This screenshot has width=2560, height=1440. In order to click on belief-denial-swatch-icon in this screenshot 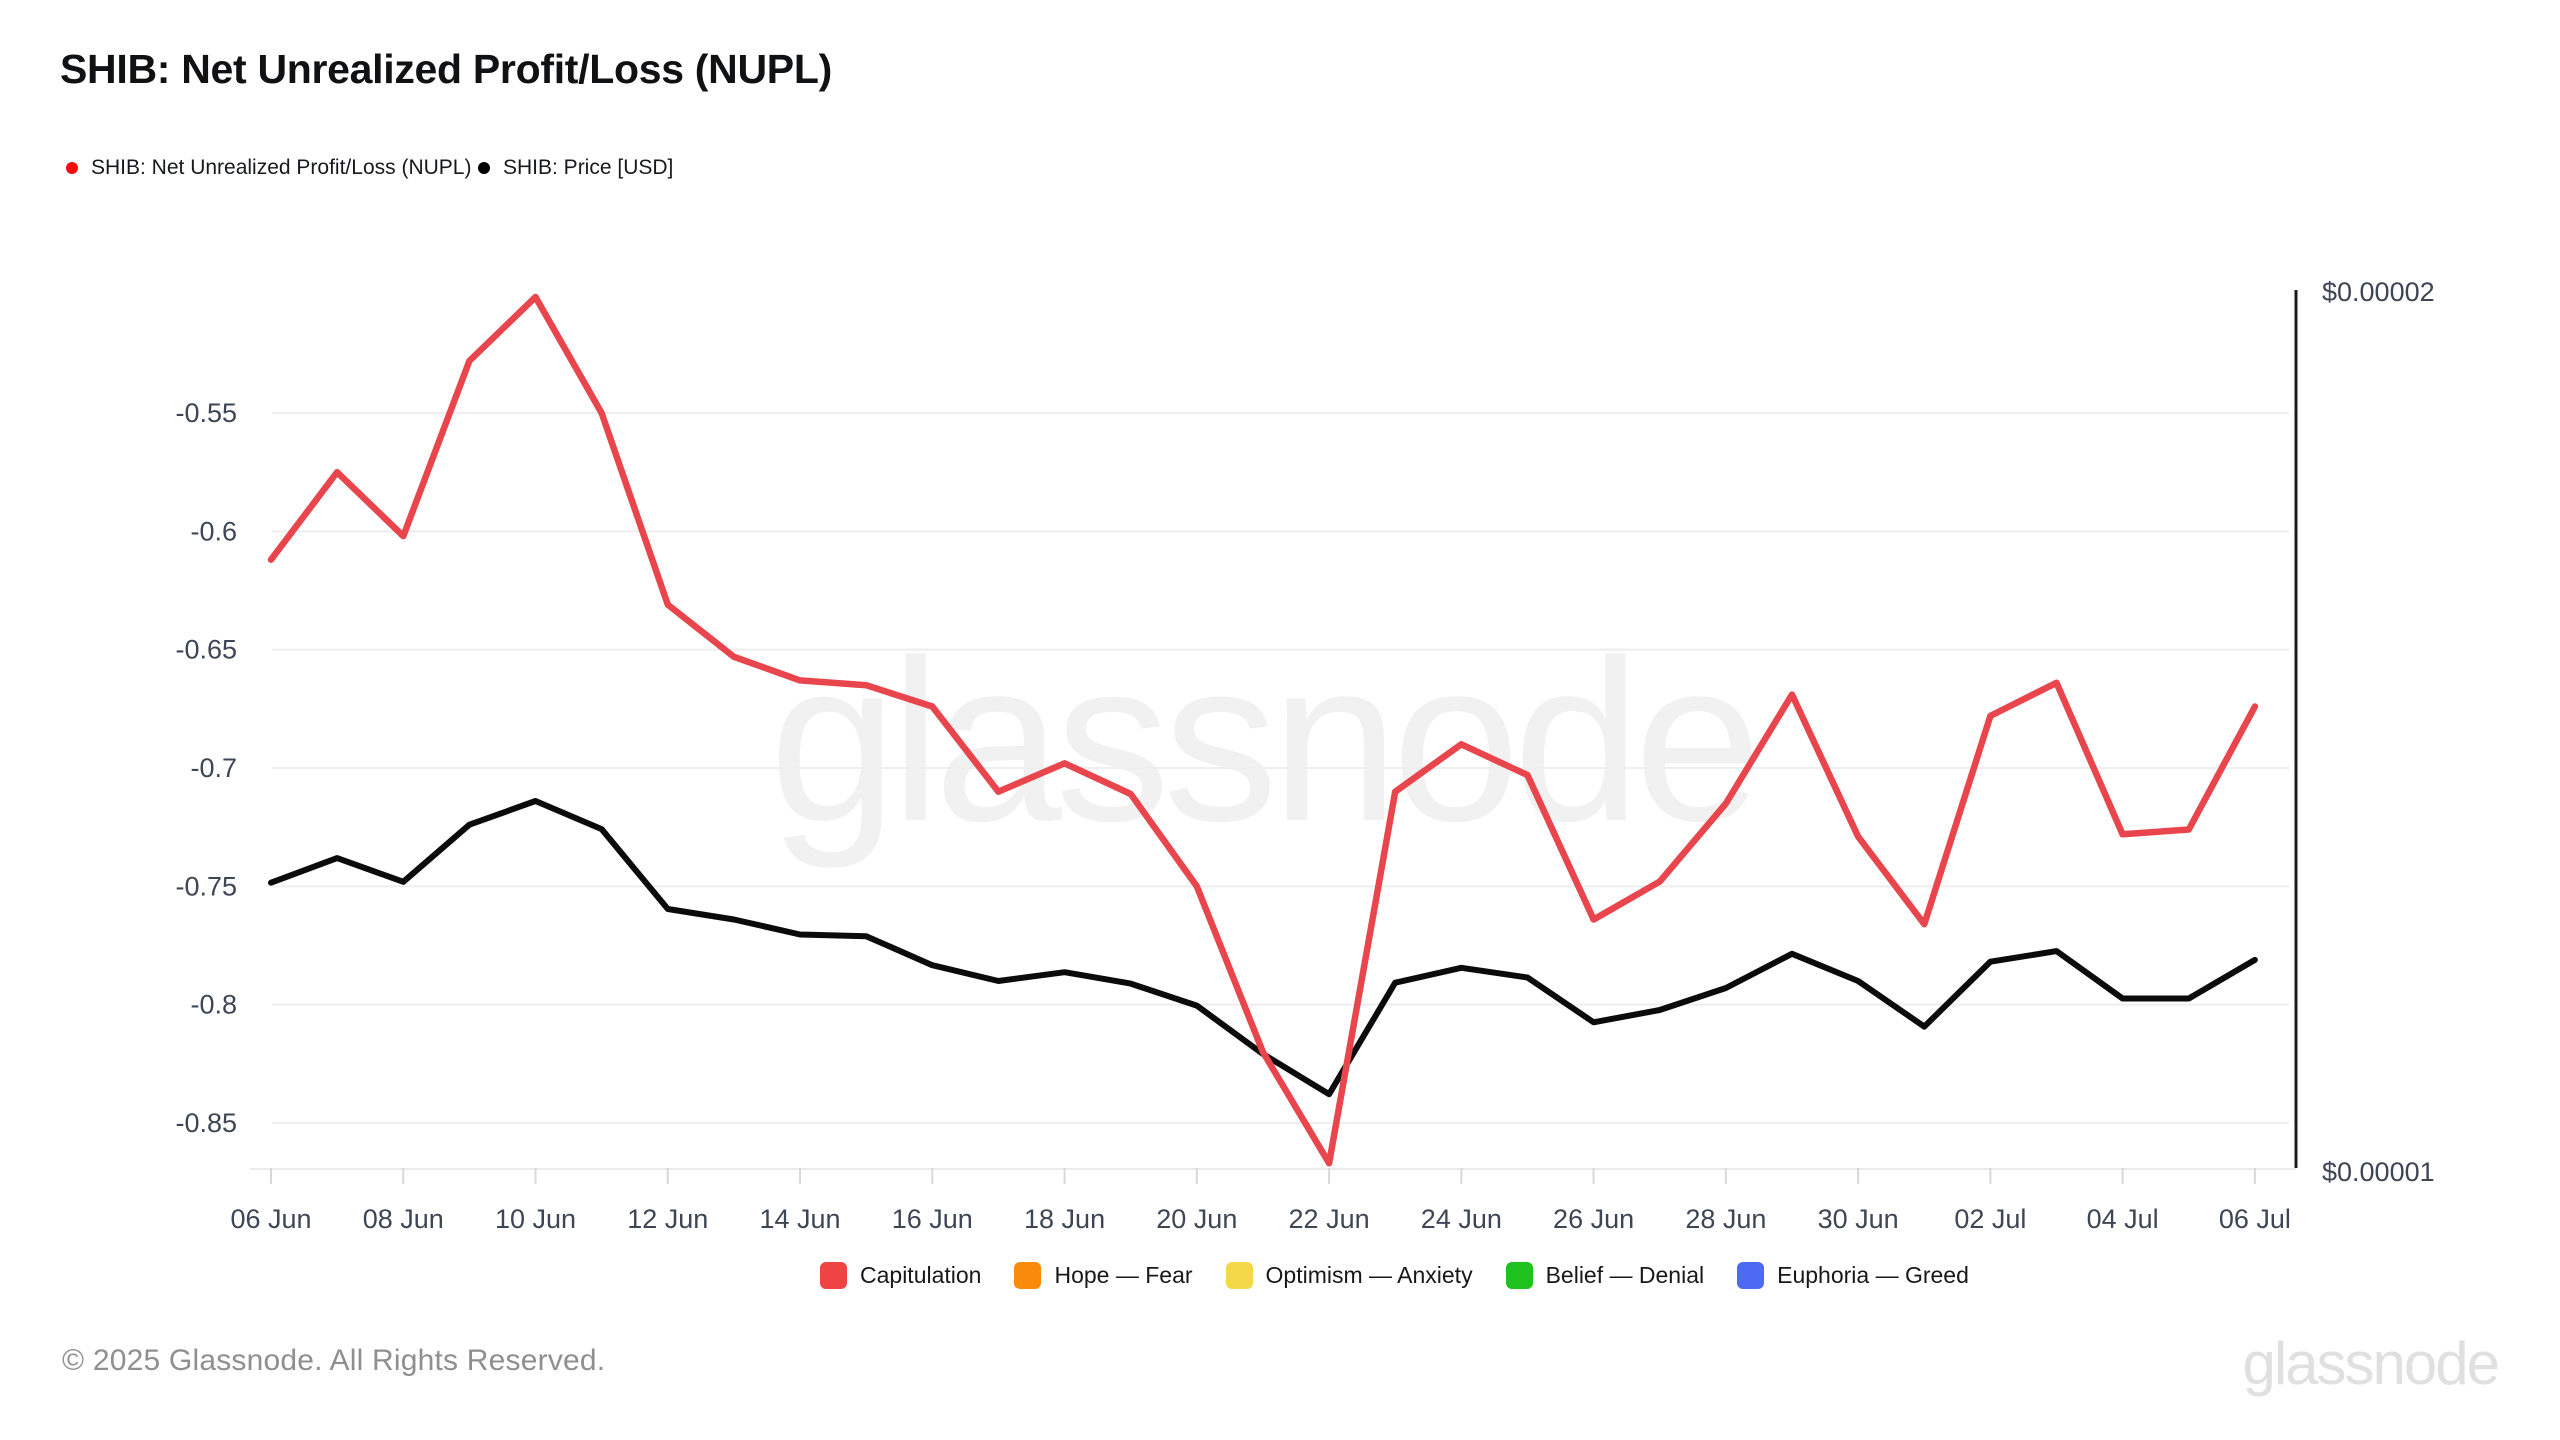, I will do `click(1519, 1275)`.